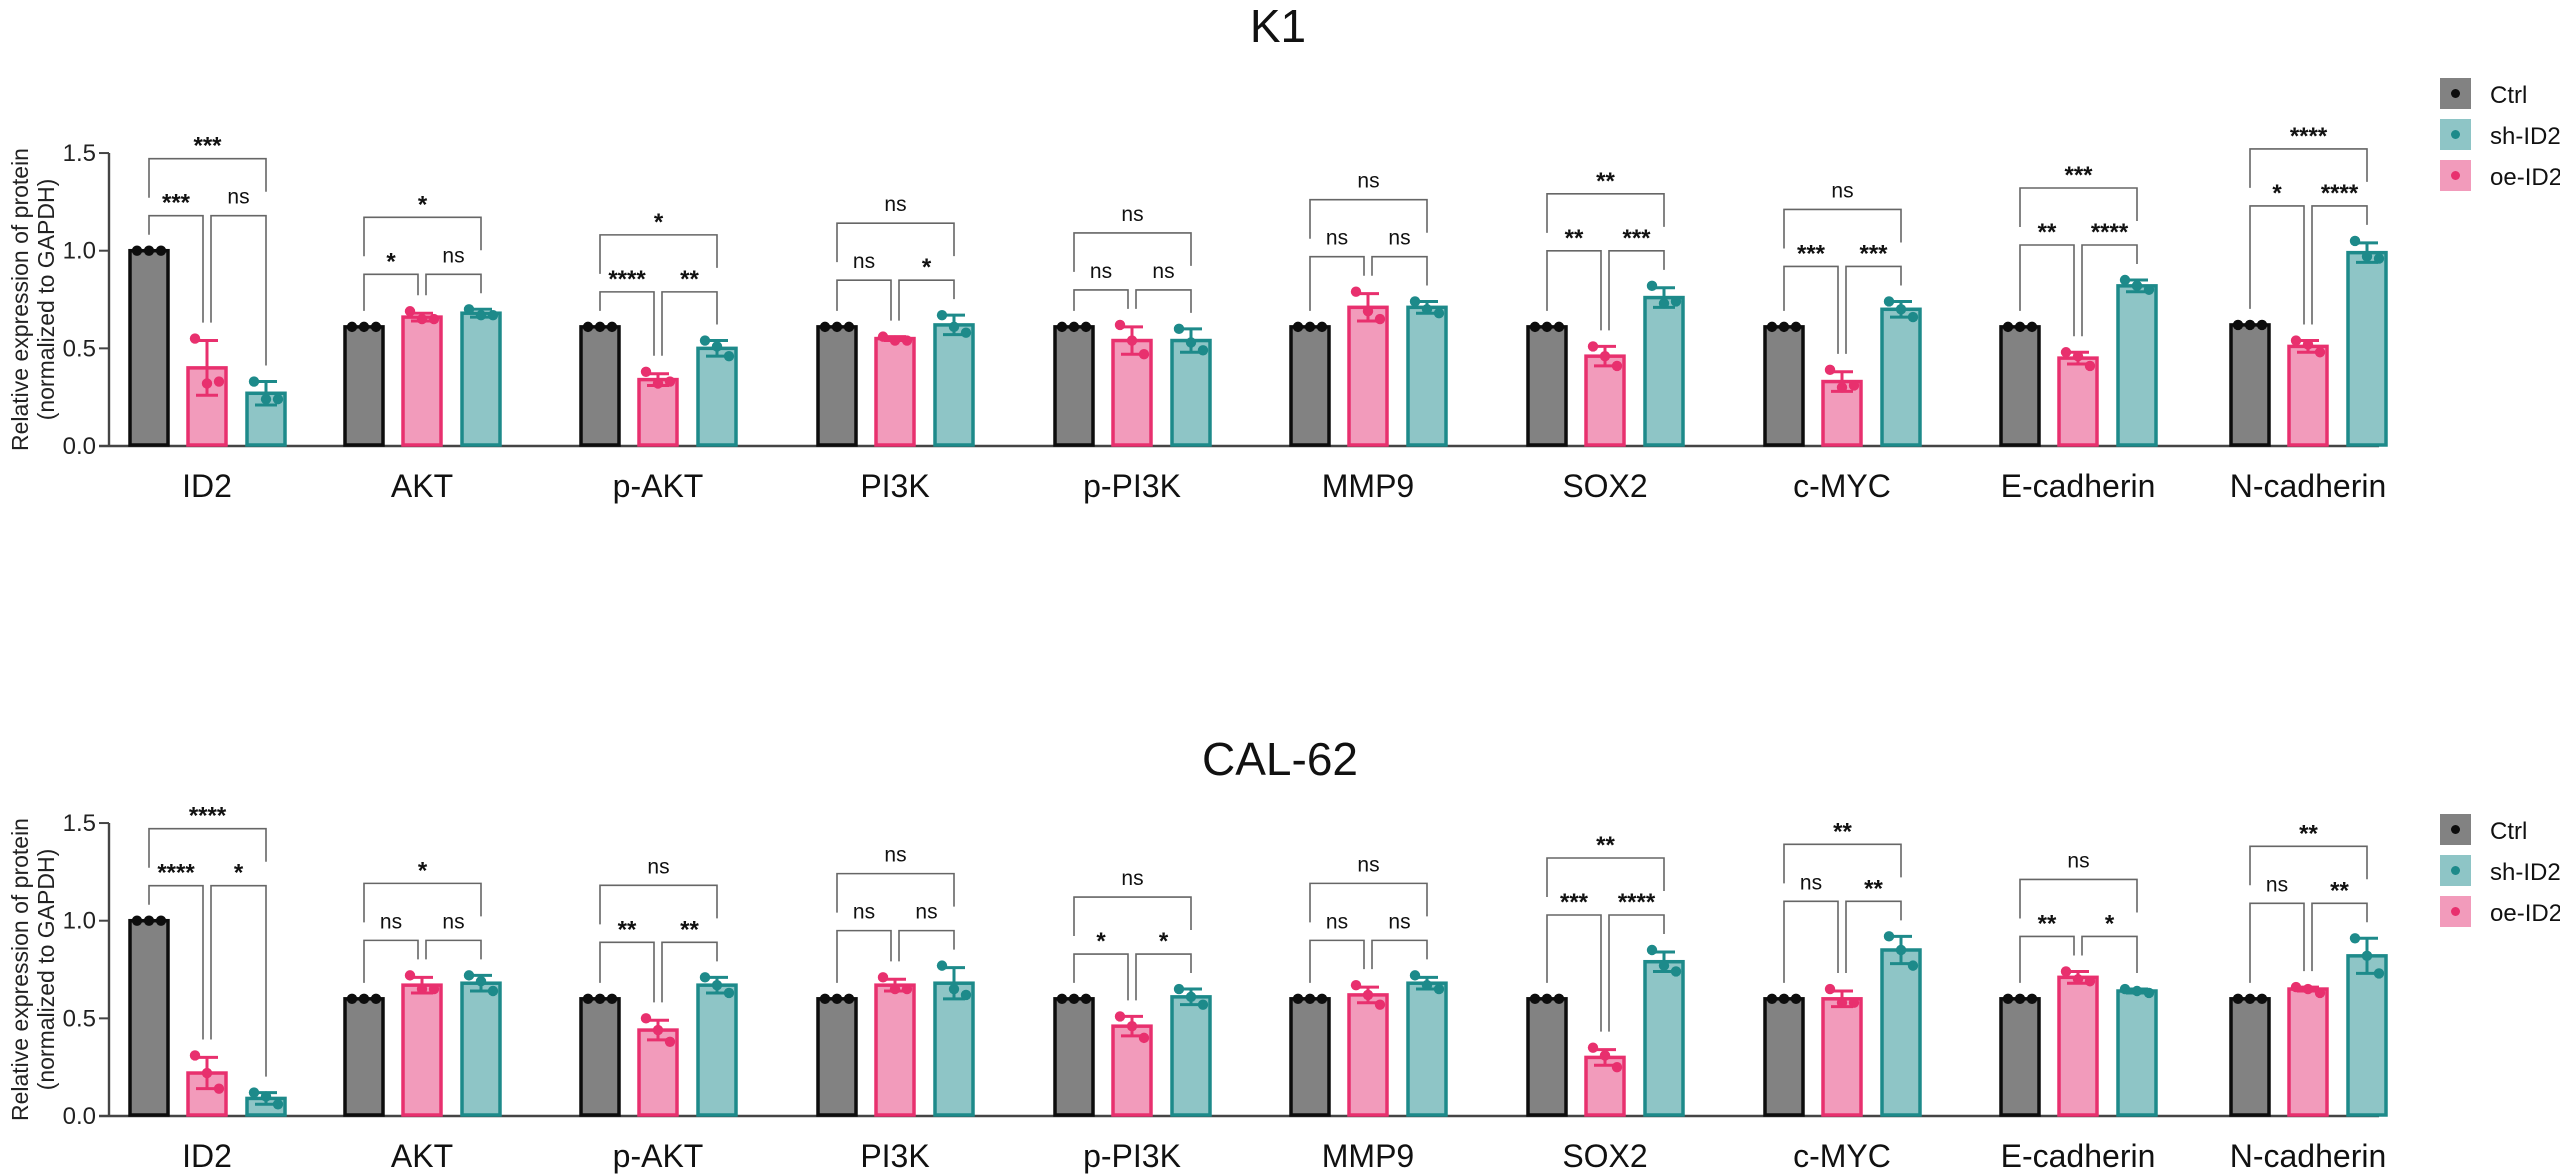 Image resolution: width=2560 pixels, height=1176 pixels. What do you see at coordinates (895, 1050) in the screenshot?
I see `bar-oe` at bounding box center [895, 1050].